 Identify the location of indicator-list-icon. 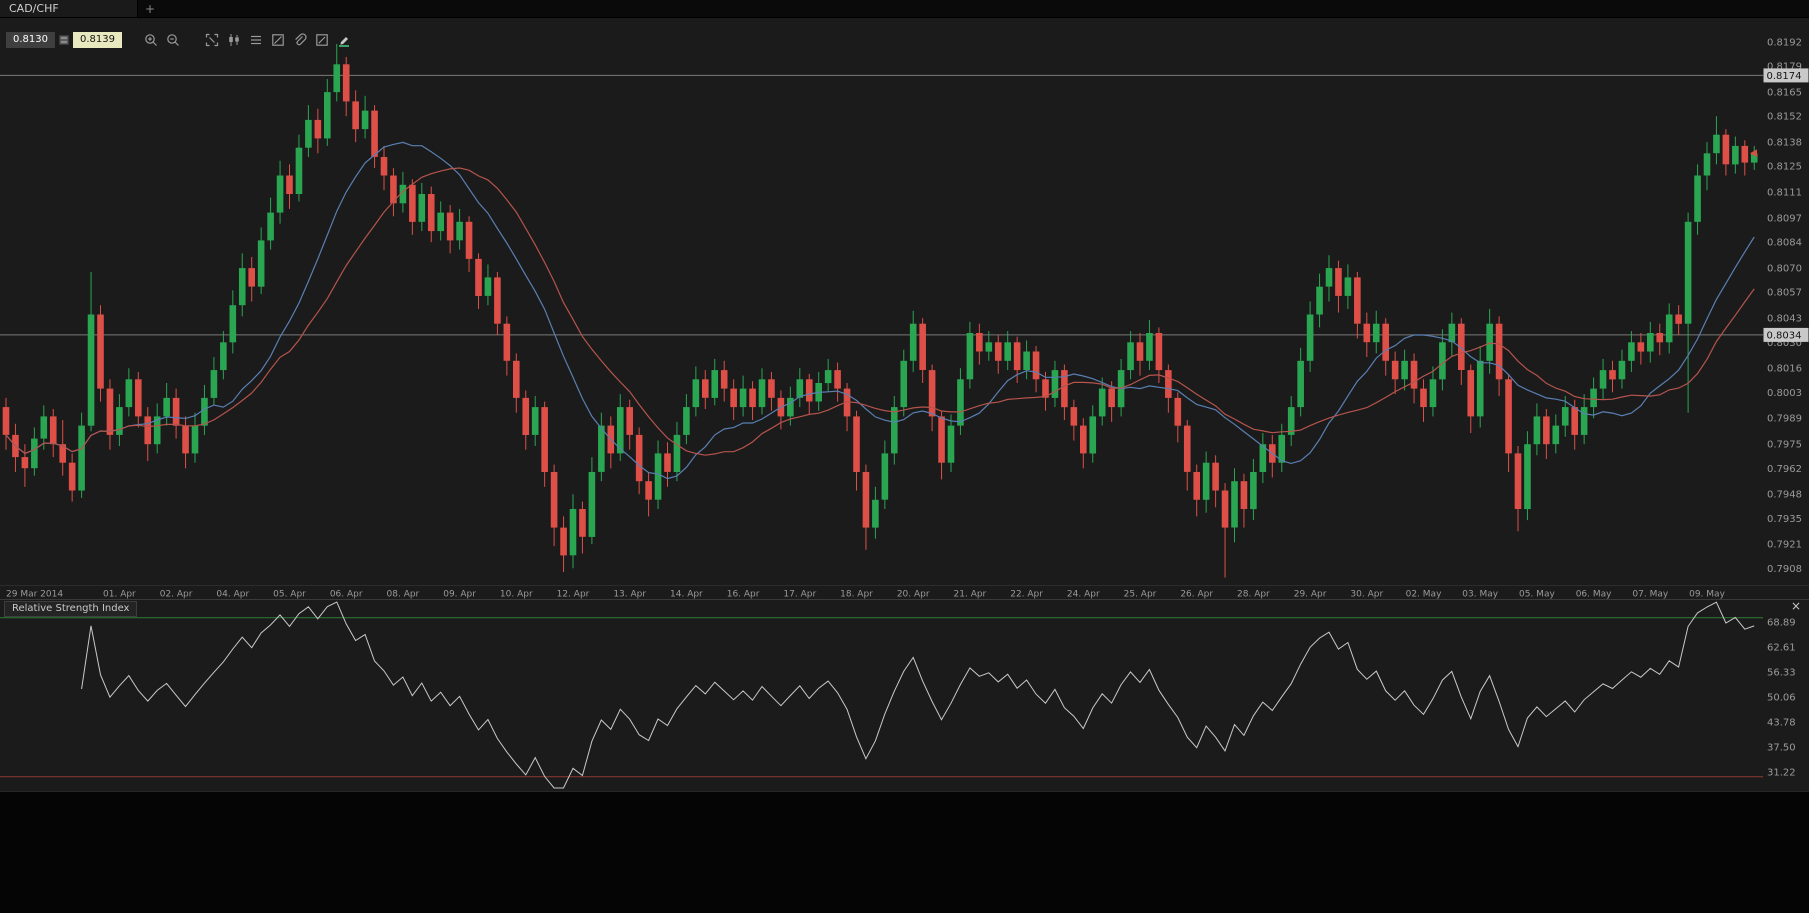
(256, 39).